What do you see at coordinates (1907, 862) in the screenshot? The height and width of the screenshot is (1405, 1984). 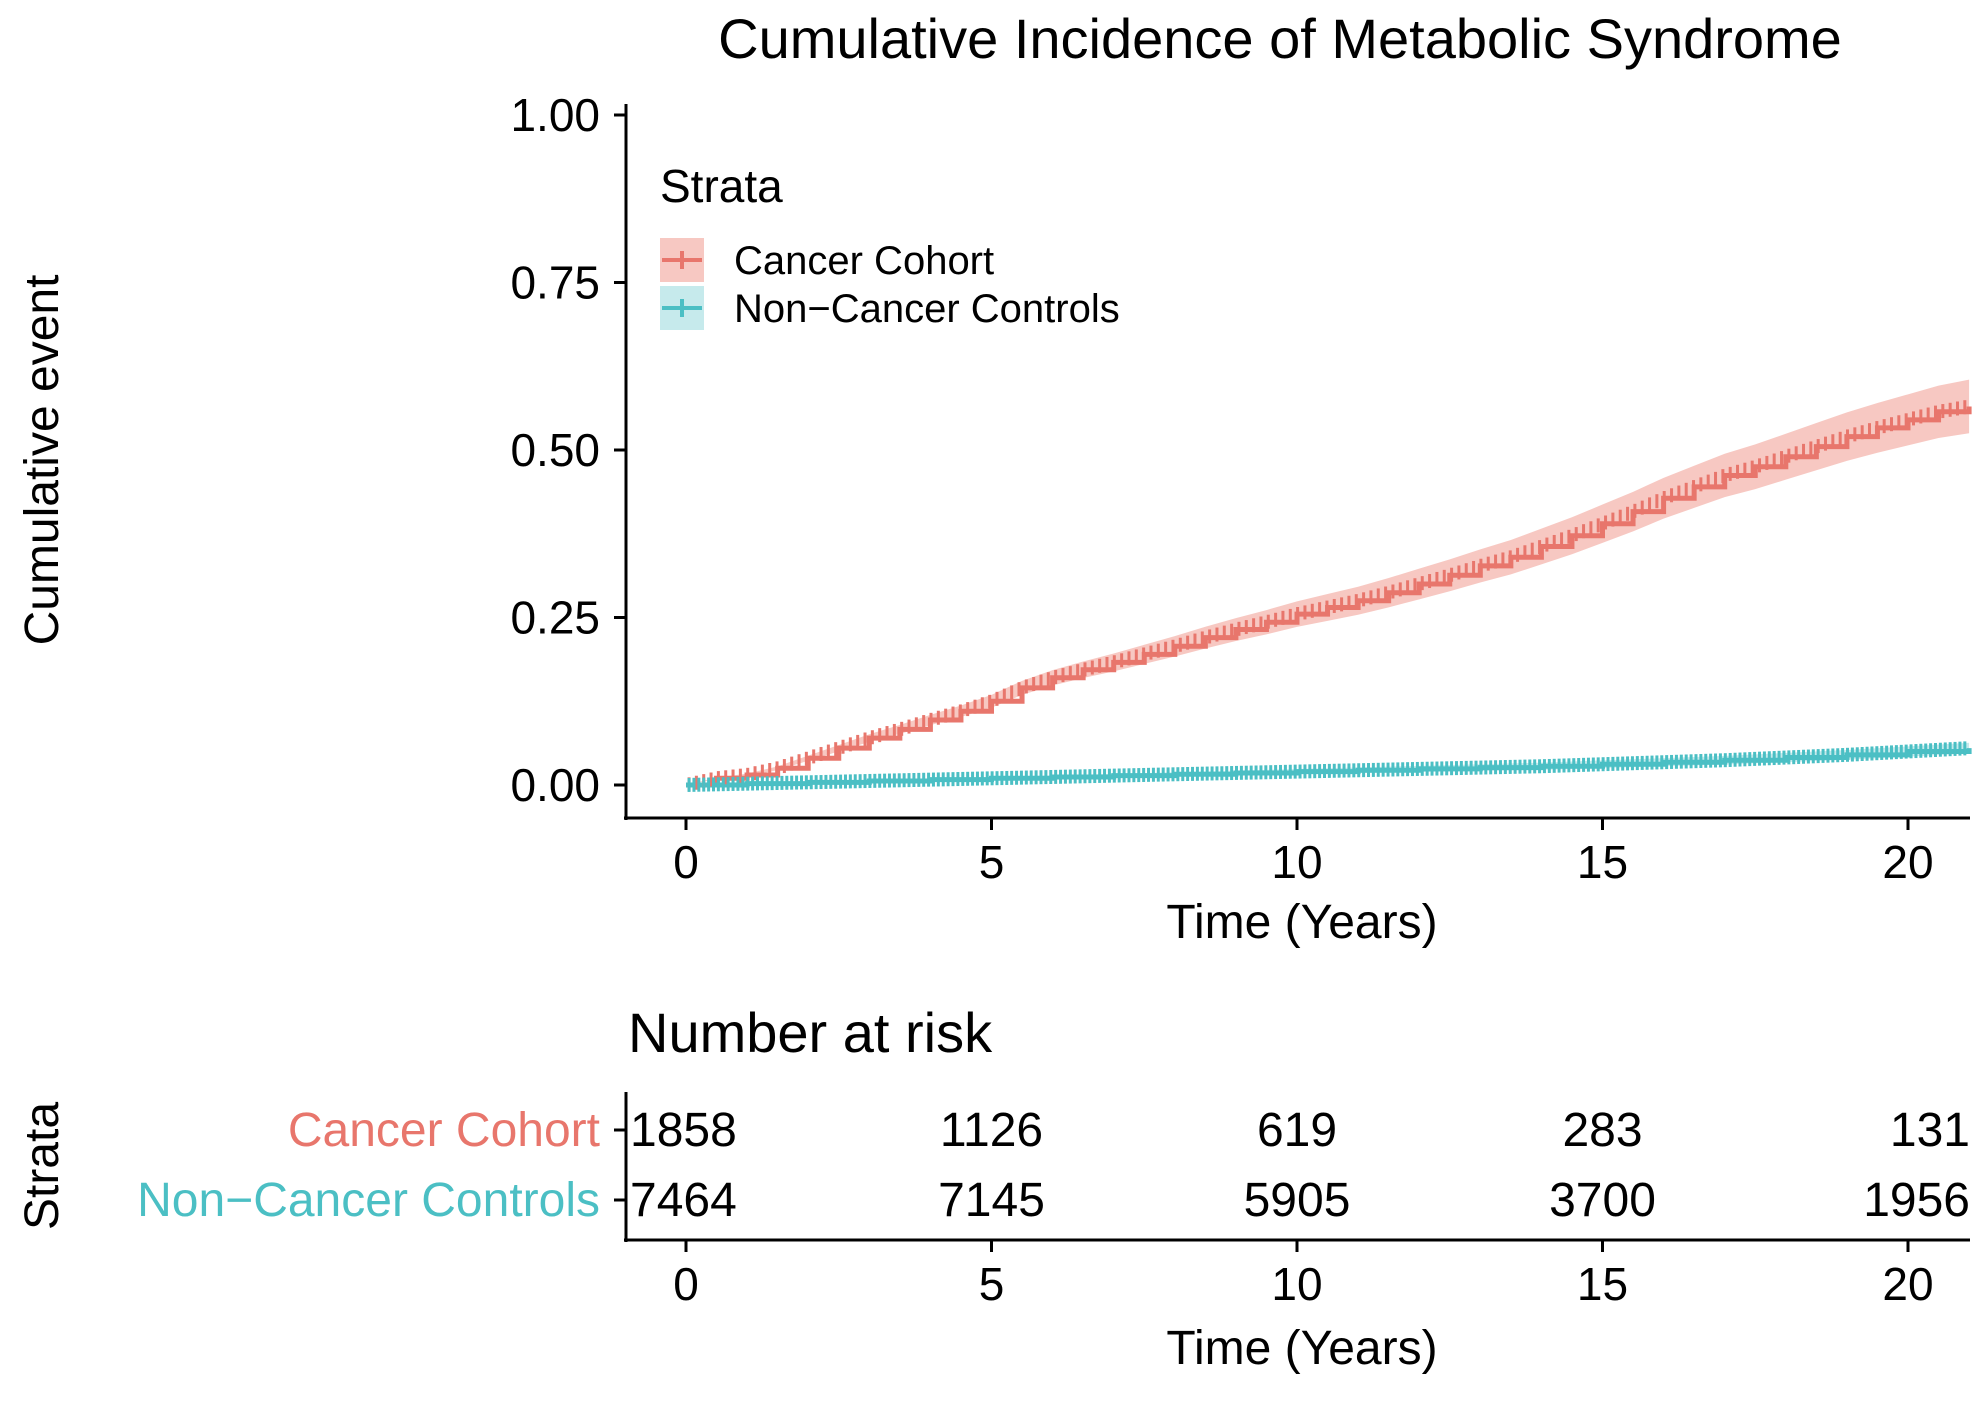 I see `x-tick-label: 20` at bounding box center [1907, 862].